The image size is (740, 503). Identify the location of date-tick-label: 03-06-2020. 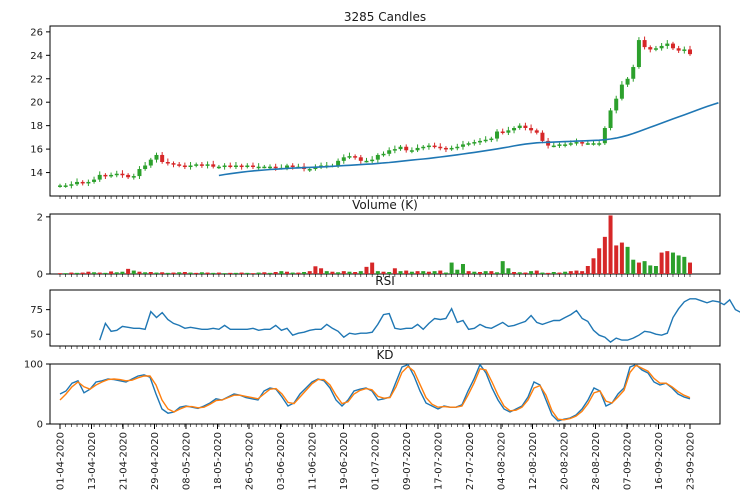
(281, 461).